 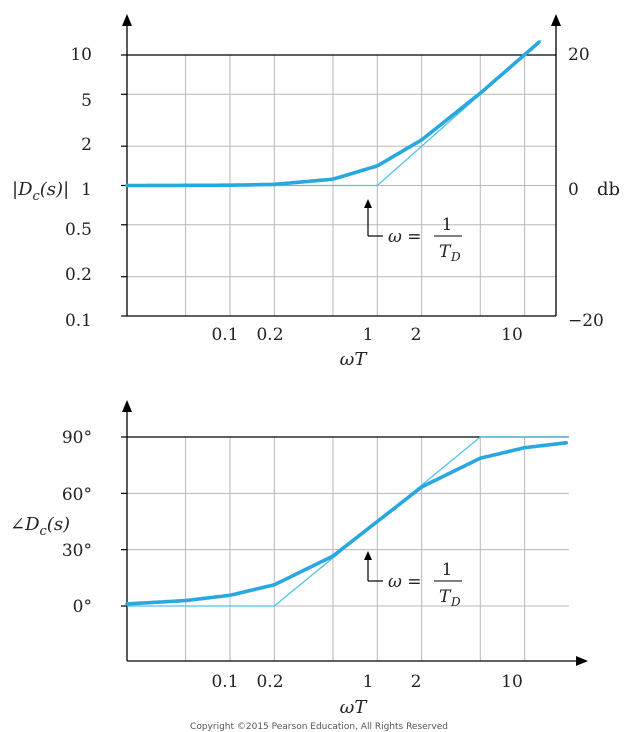 I want to click on mag-db-tick-0: 0, so click(x=573, y=190).